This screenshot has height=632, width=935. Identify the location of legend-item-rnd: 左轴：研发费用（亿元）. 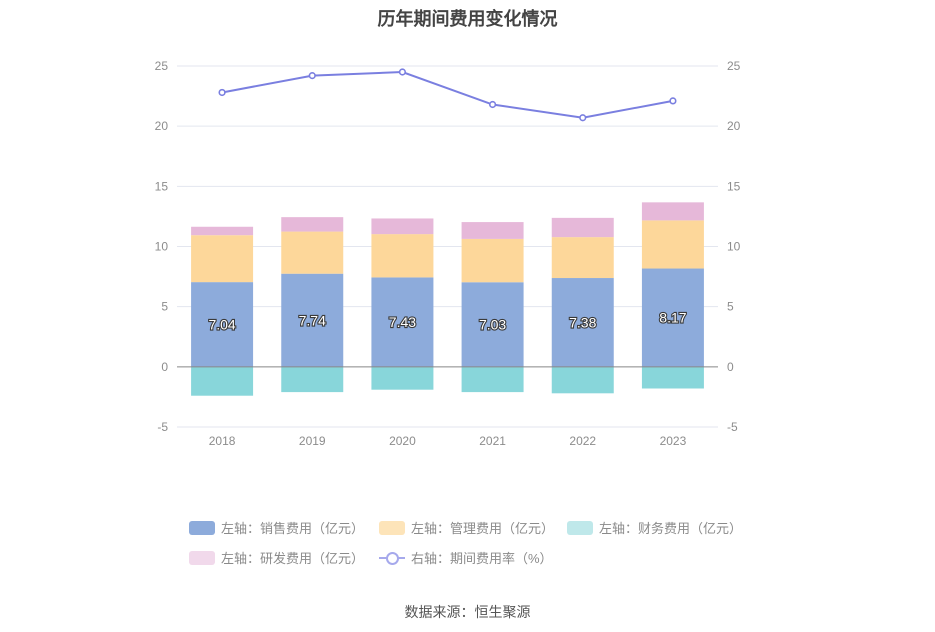
(276, 557).